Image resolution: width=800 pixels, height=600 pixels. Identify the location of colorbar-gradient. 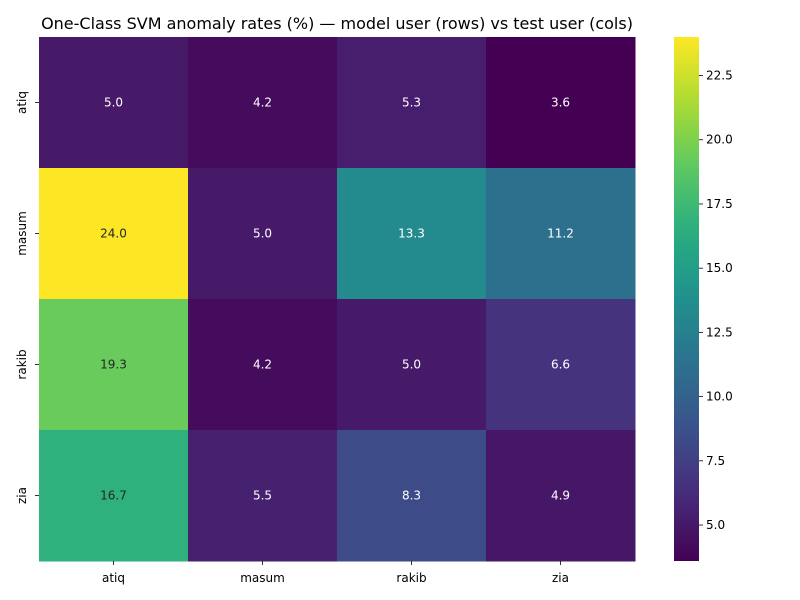
(686, 299).